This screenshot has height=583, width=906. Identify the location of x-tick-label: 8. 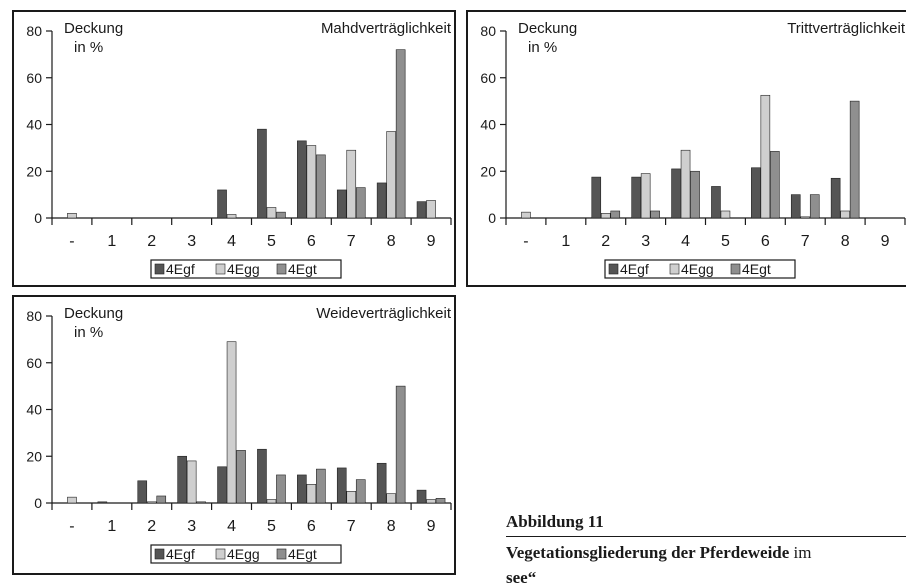
(391, 526).